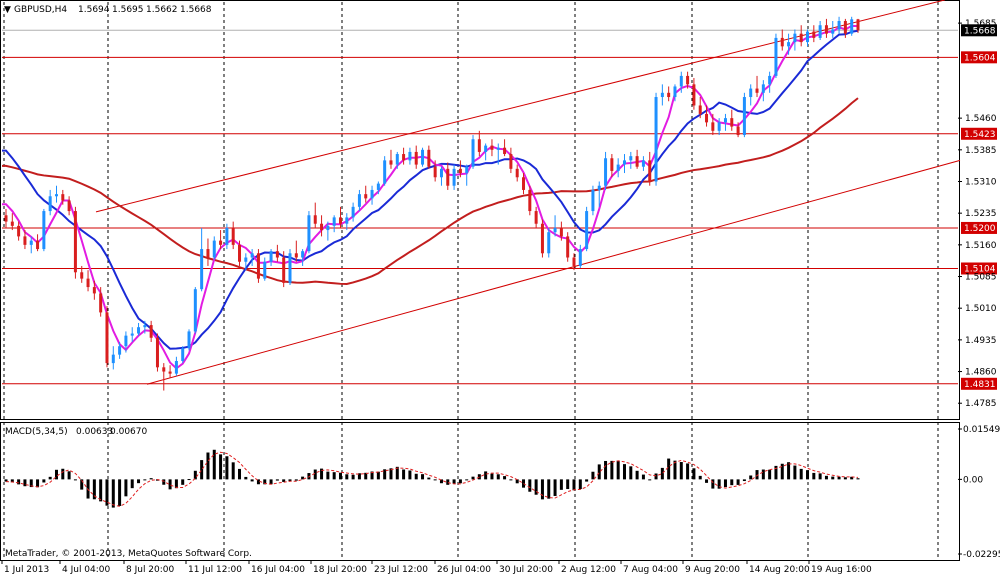 This screenshot has width=1000, height=582. Describe the element at coordinates (526, 570) in the screenshot. I see `time-tick-label: 30 Jul 20:00` at that location.